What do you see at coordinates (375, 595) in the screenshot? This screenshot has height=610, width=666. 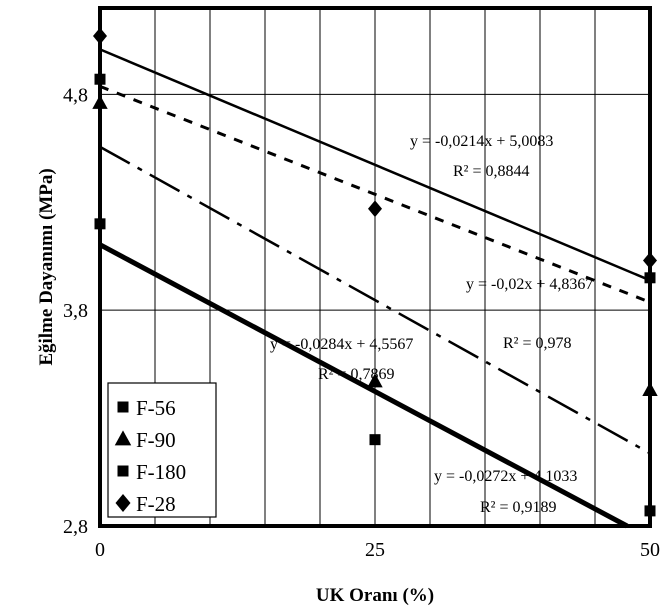 I see `x-axis-label: UK Oranı (%)` at bounding box center [375, 595].